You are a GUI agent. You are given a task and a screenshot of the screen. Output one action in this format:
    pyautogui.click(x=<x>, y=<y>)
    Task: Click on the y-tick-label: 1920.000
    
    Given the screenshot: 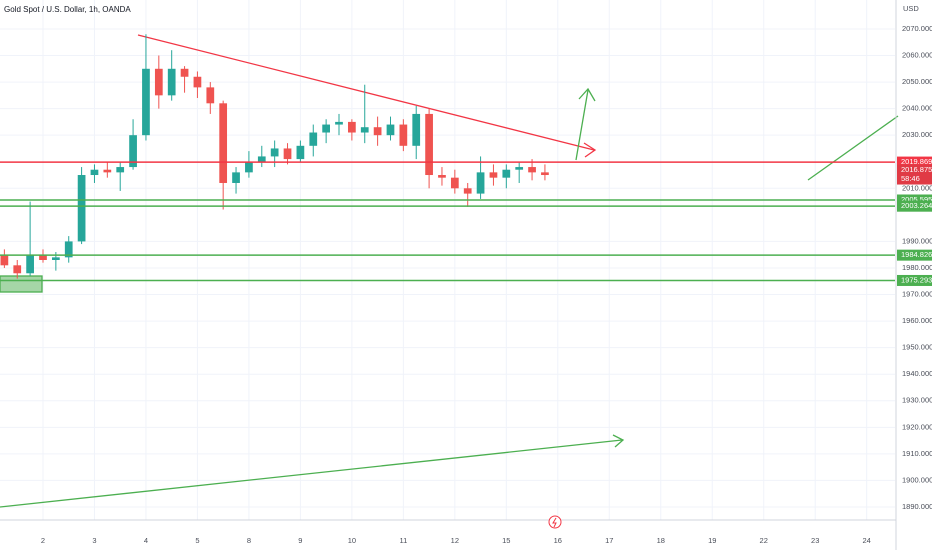 What is the action you would take?
    pyautogui.click(x=917, y=426)
    